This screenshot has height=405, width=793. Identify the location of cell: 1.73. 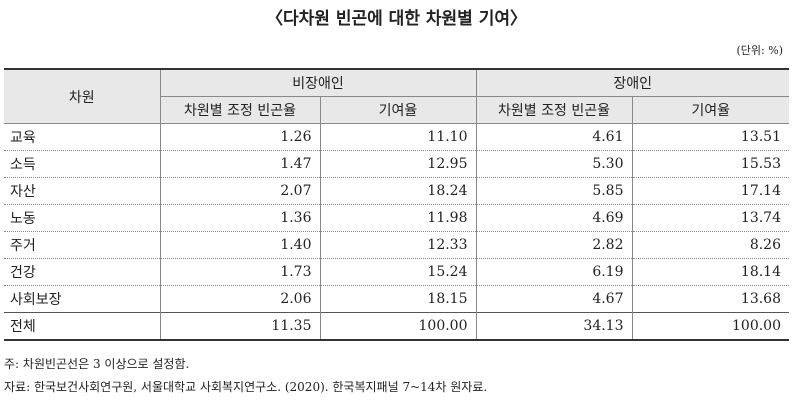
(239, 272).